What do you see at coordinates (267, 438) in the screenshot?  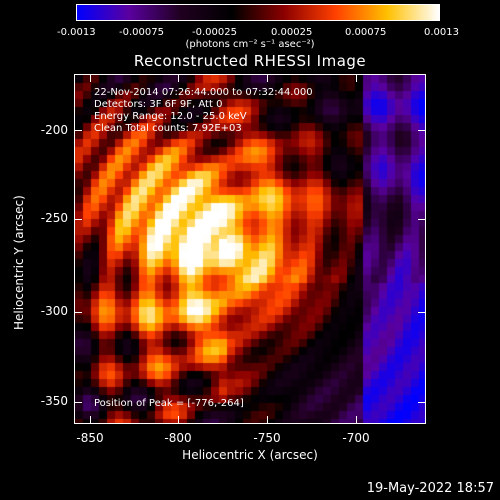 I see `x-tick-label: -750` at bounding box center [267, 438].